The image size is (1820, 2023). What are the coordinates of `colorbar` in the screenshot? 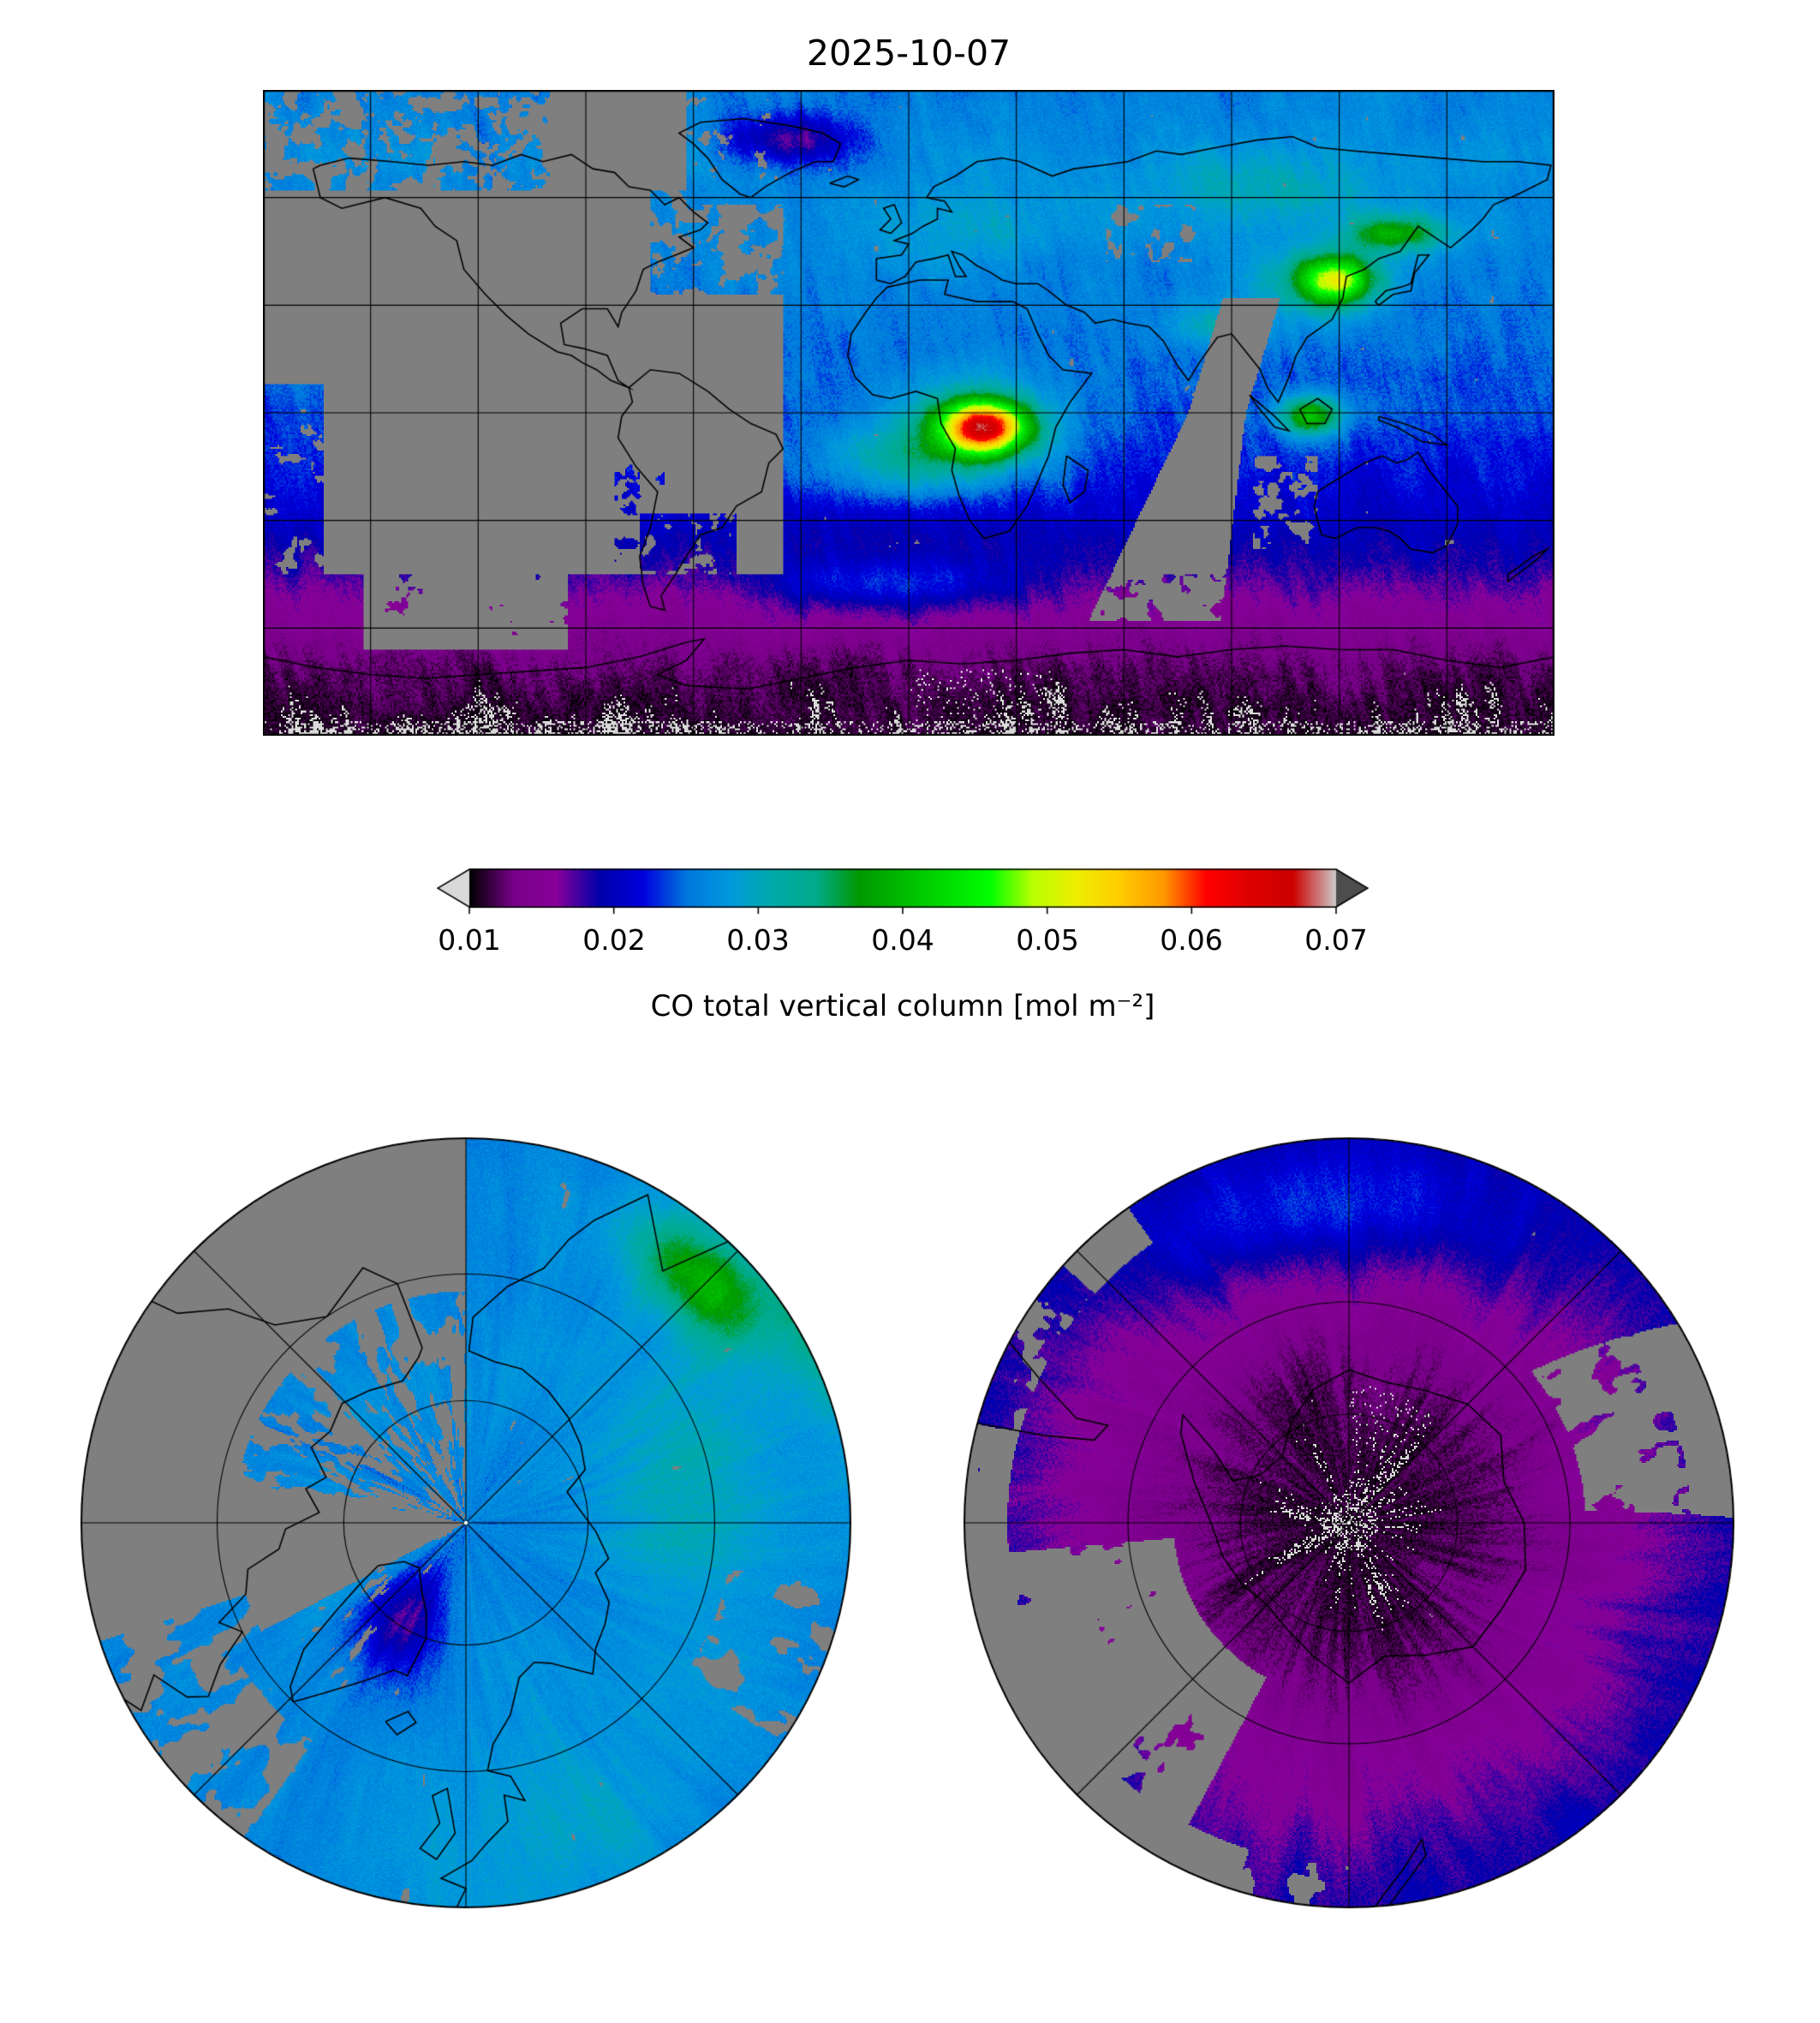 It's located at (903, 891).